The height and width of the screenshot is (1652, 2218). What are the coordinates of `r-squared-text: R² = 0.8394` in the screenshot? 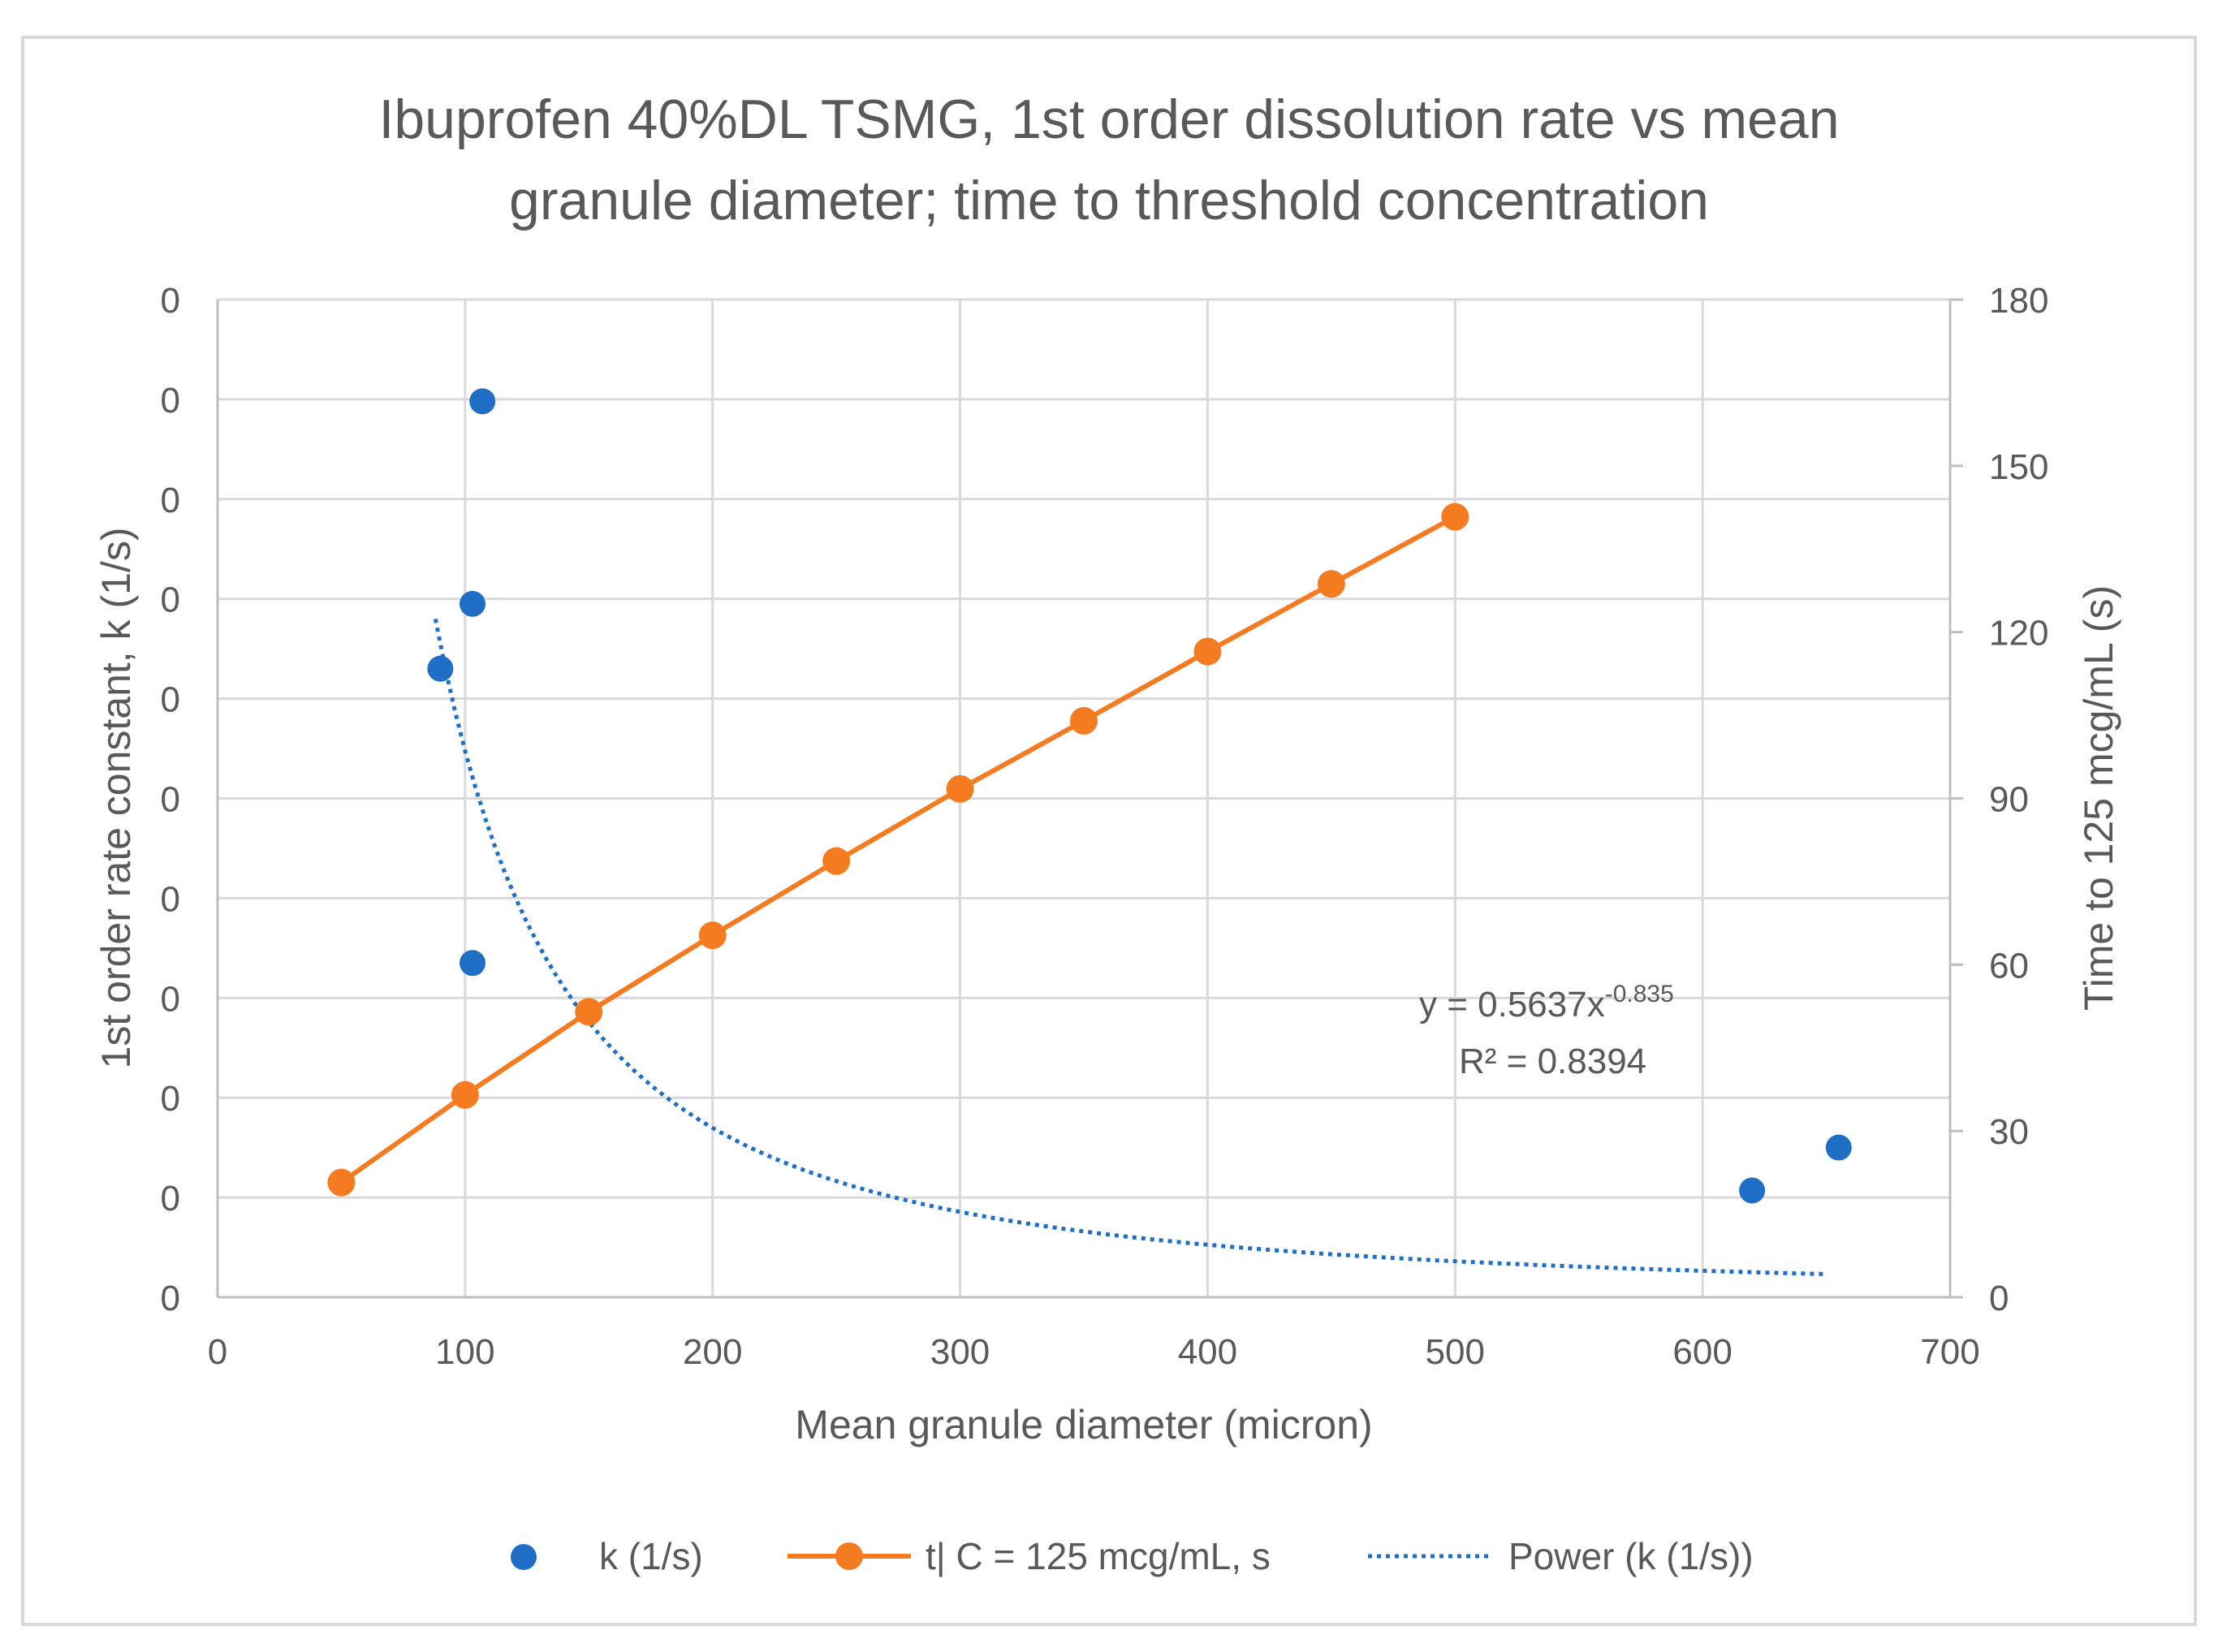 It's located at (1553, 1061).